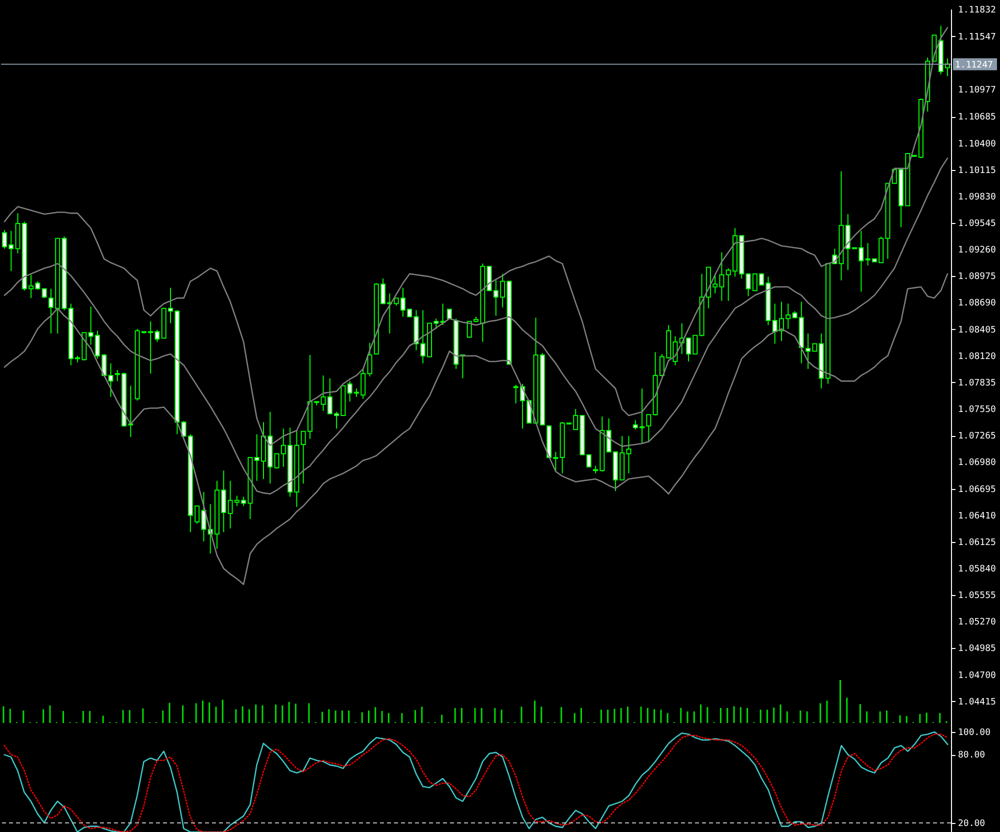 Image resolution: width=1000 pixels, height=832 pixels. What do you see at coordinates (974, 65) in the screenshot?
I see `ref-line-label: 1.11247` at bounding box center [974, 65].